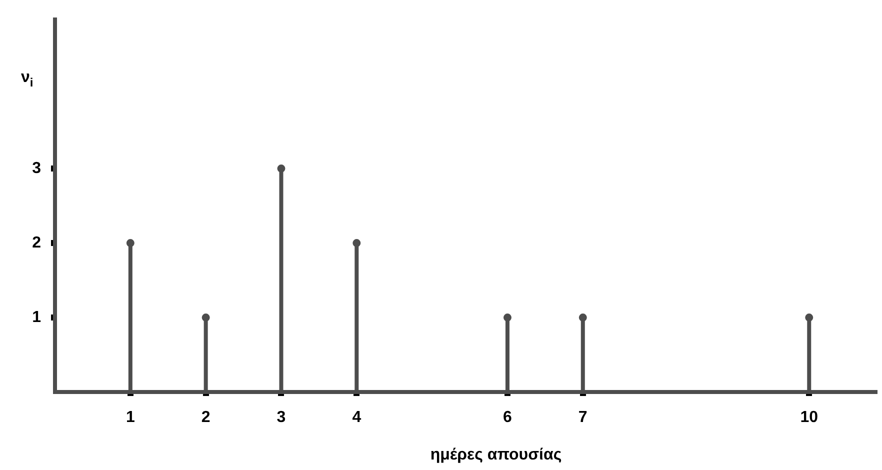  Describe the element at coordinates (507, 417) in the screenshot. I see `x-tick-label: 6` at that location.